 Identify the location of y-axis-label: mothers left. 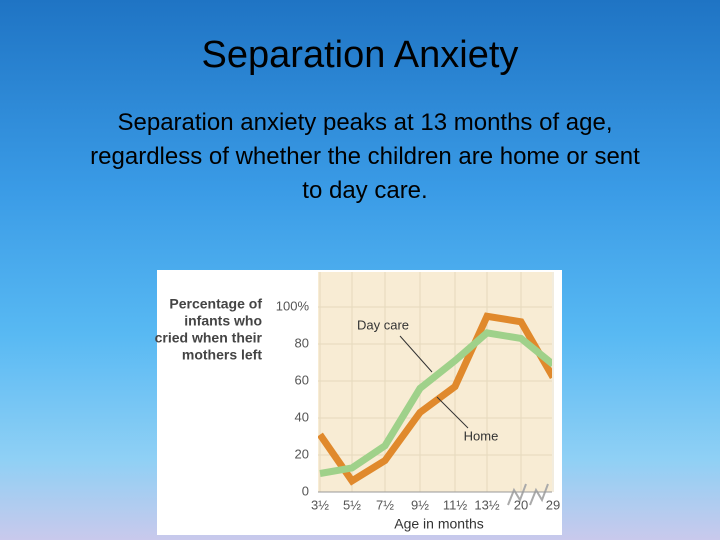
(222, 355).